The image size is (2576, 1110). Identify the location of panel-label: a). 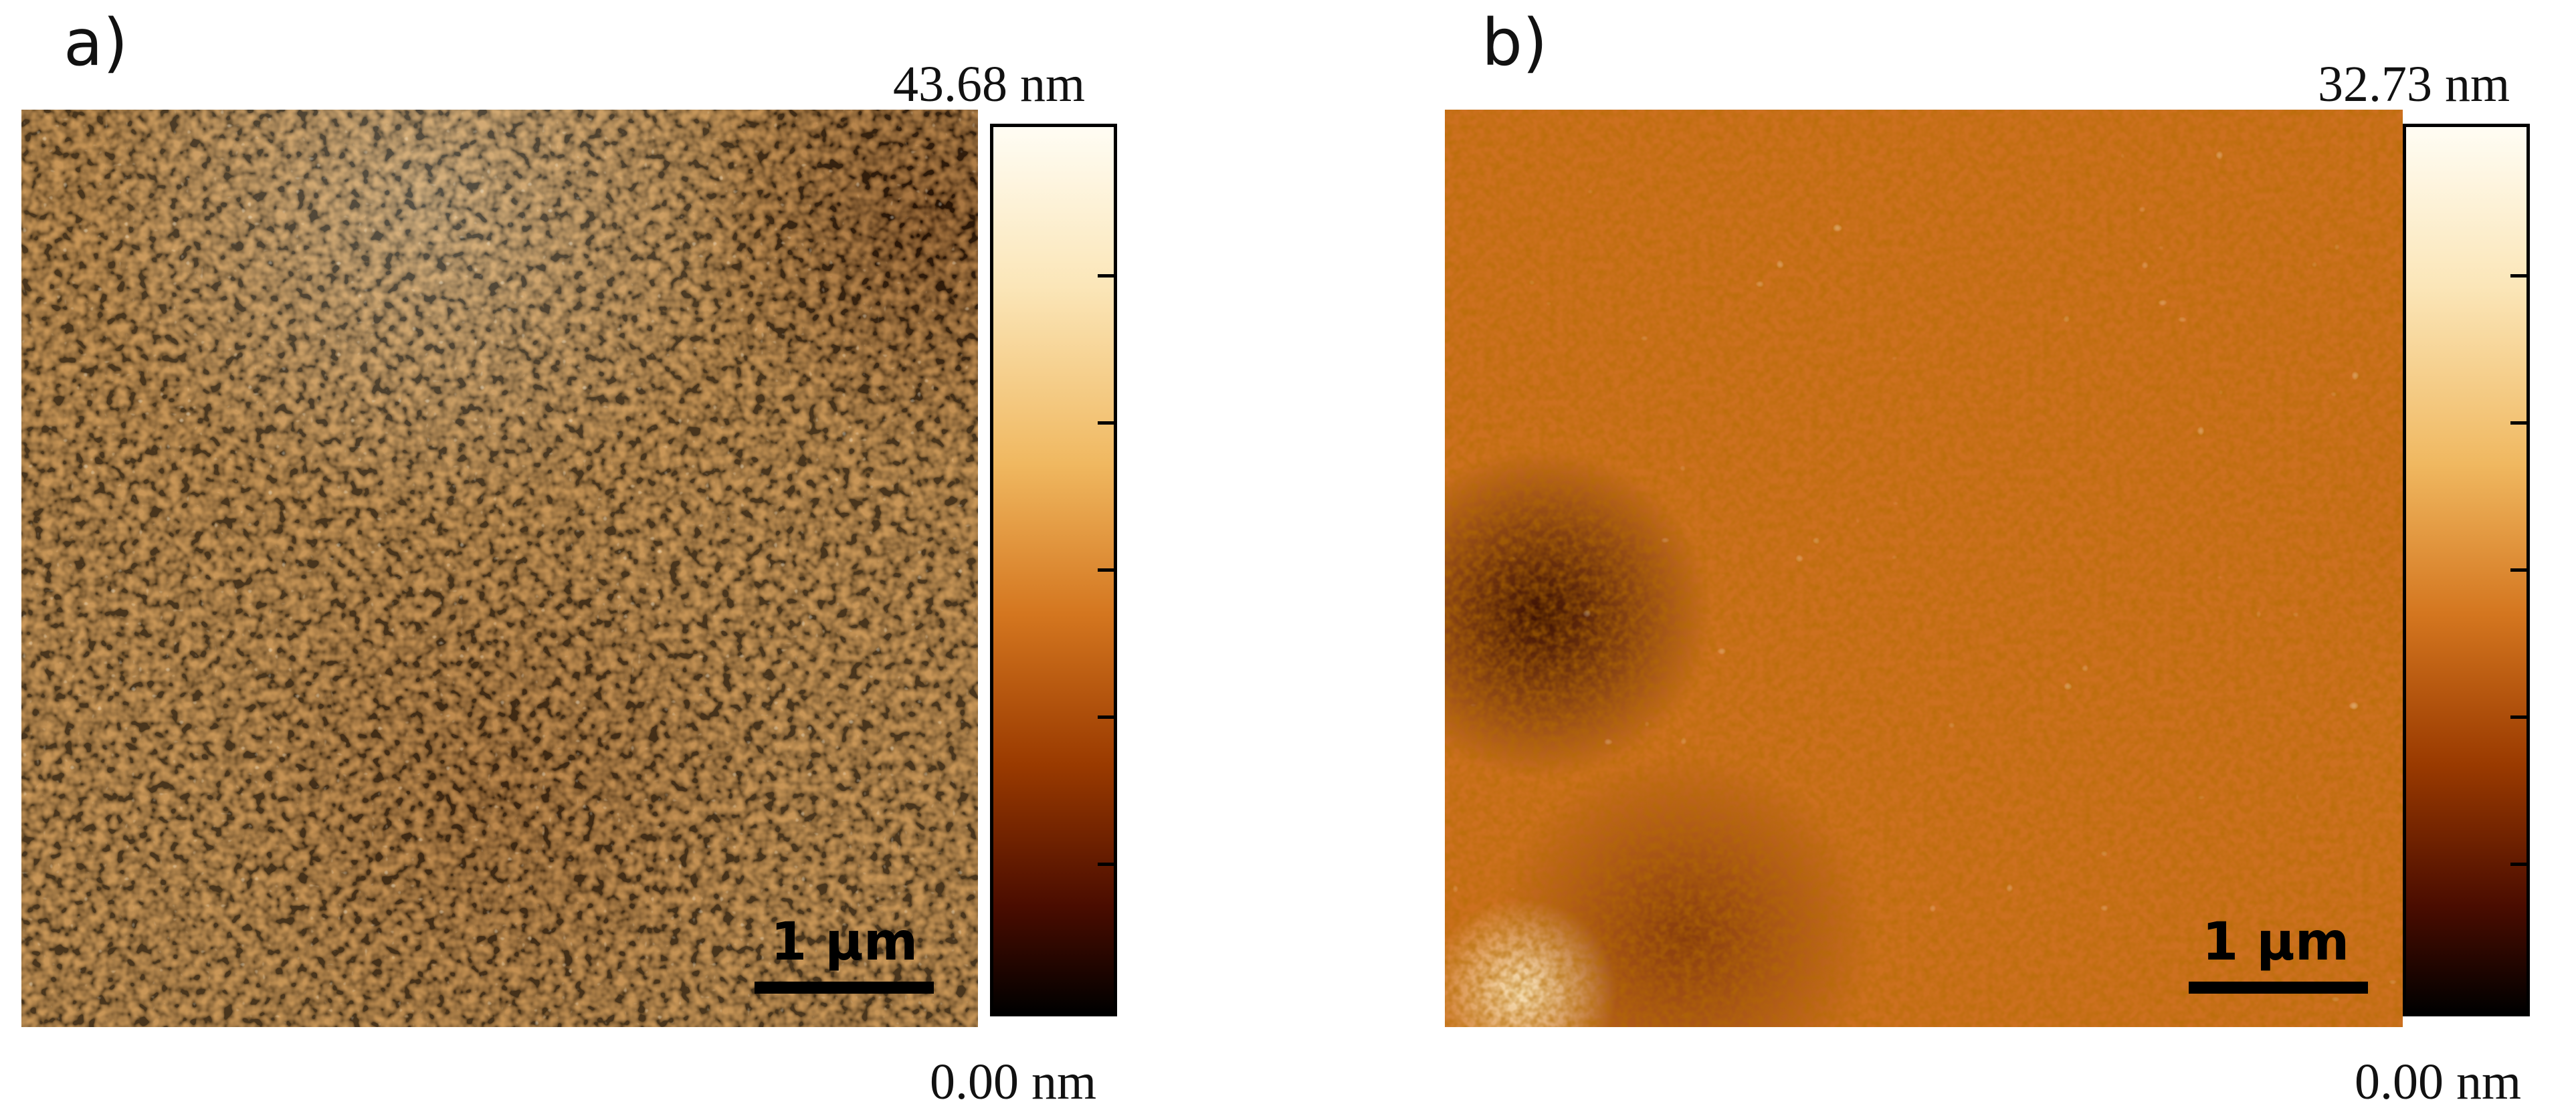
(96, 42).